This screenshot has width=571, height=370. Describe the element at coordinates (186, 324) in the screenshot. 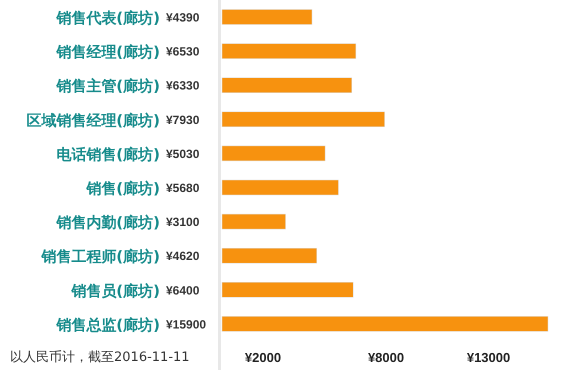

I see `data-label: ¥15900` at that location.